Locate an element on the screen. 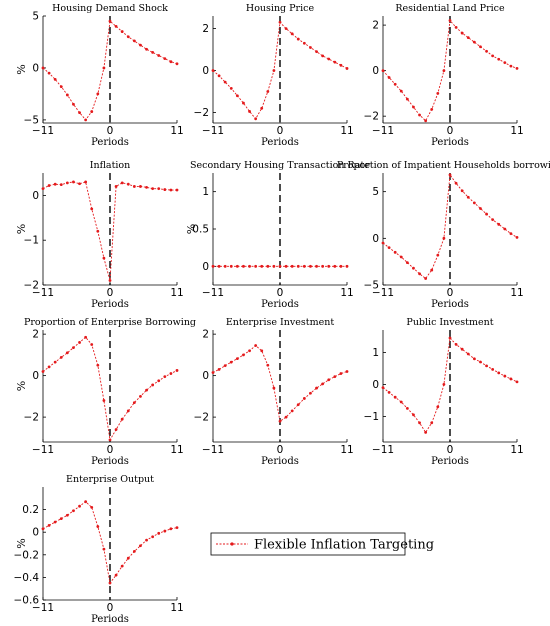 The width and height of the screenshot is (550, 626). y-tick-label: −1 is located at coordinates (371, 417).